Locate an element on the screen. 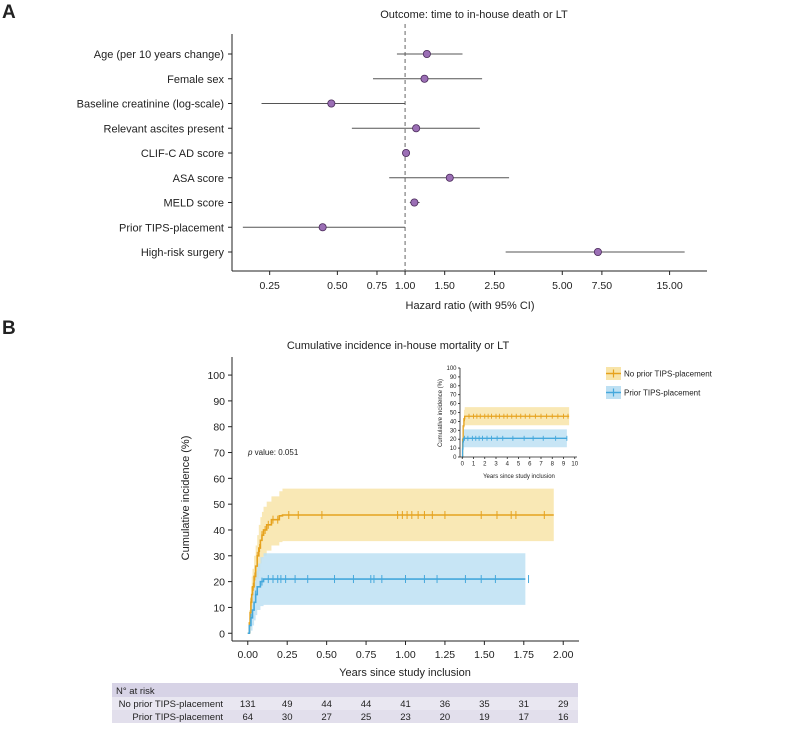 The width and height of the screenshot is (787, 729). inset-x-tick-label: 9 is located at coordinates (564, 465).